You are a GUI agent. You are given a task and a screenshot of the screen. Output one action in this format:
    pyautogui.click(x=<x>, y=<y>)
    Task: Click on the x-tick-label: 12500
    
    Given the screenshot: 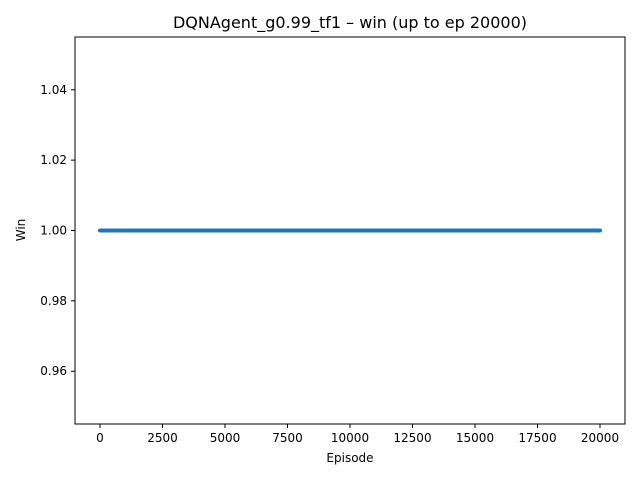 What is the action you would take?
    pyautogui.click(x=412, y=438)
    